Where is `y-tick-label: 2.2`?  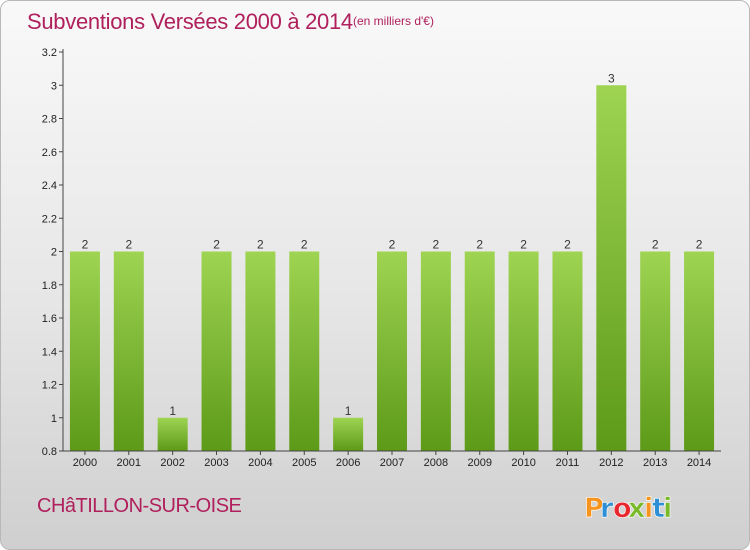 y-tick-label: 2.2 is located at coordinates (49, 219).